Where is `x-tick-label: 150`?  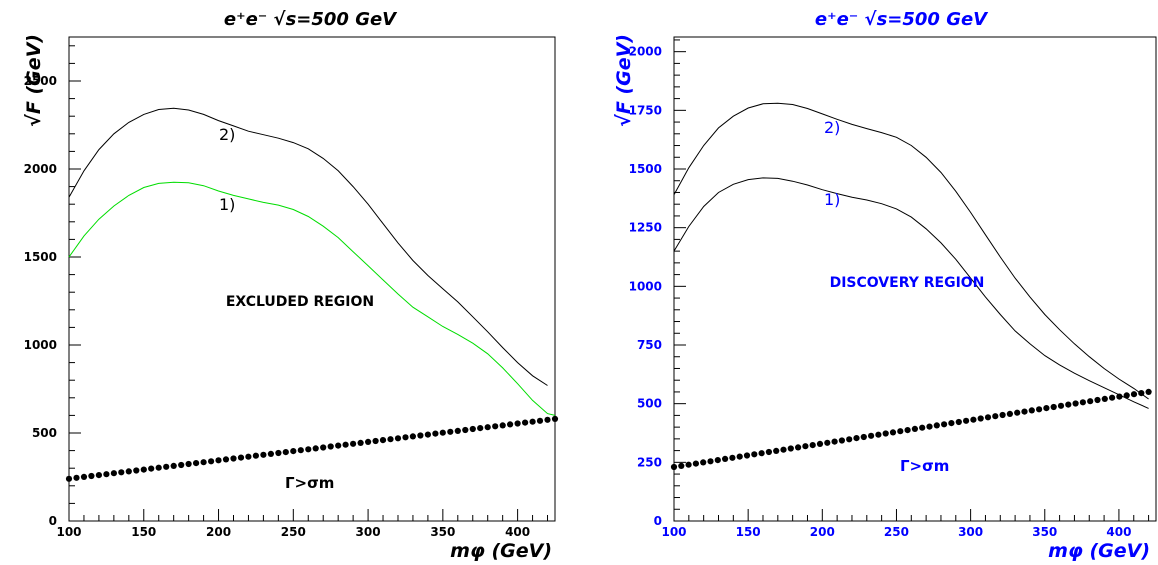 x-tick-label: 150 is located at coordinates (143, 532).